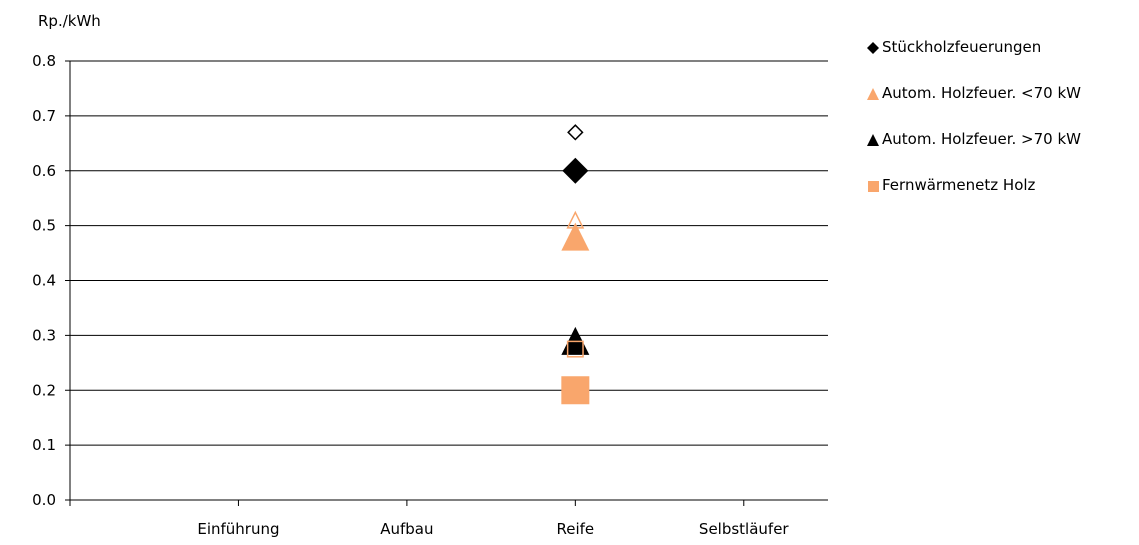 The image size is (1139, 545). Describe the element at coordinates (44, 226) in the screenshot. I see `y-tick-label: 0.5` at that location.